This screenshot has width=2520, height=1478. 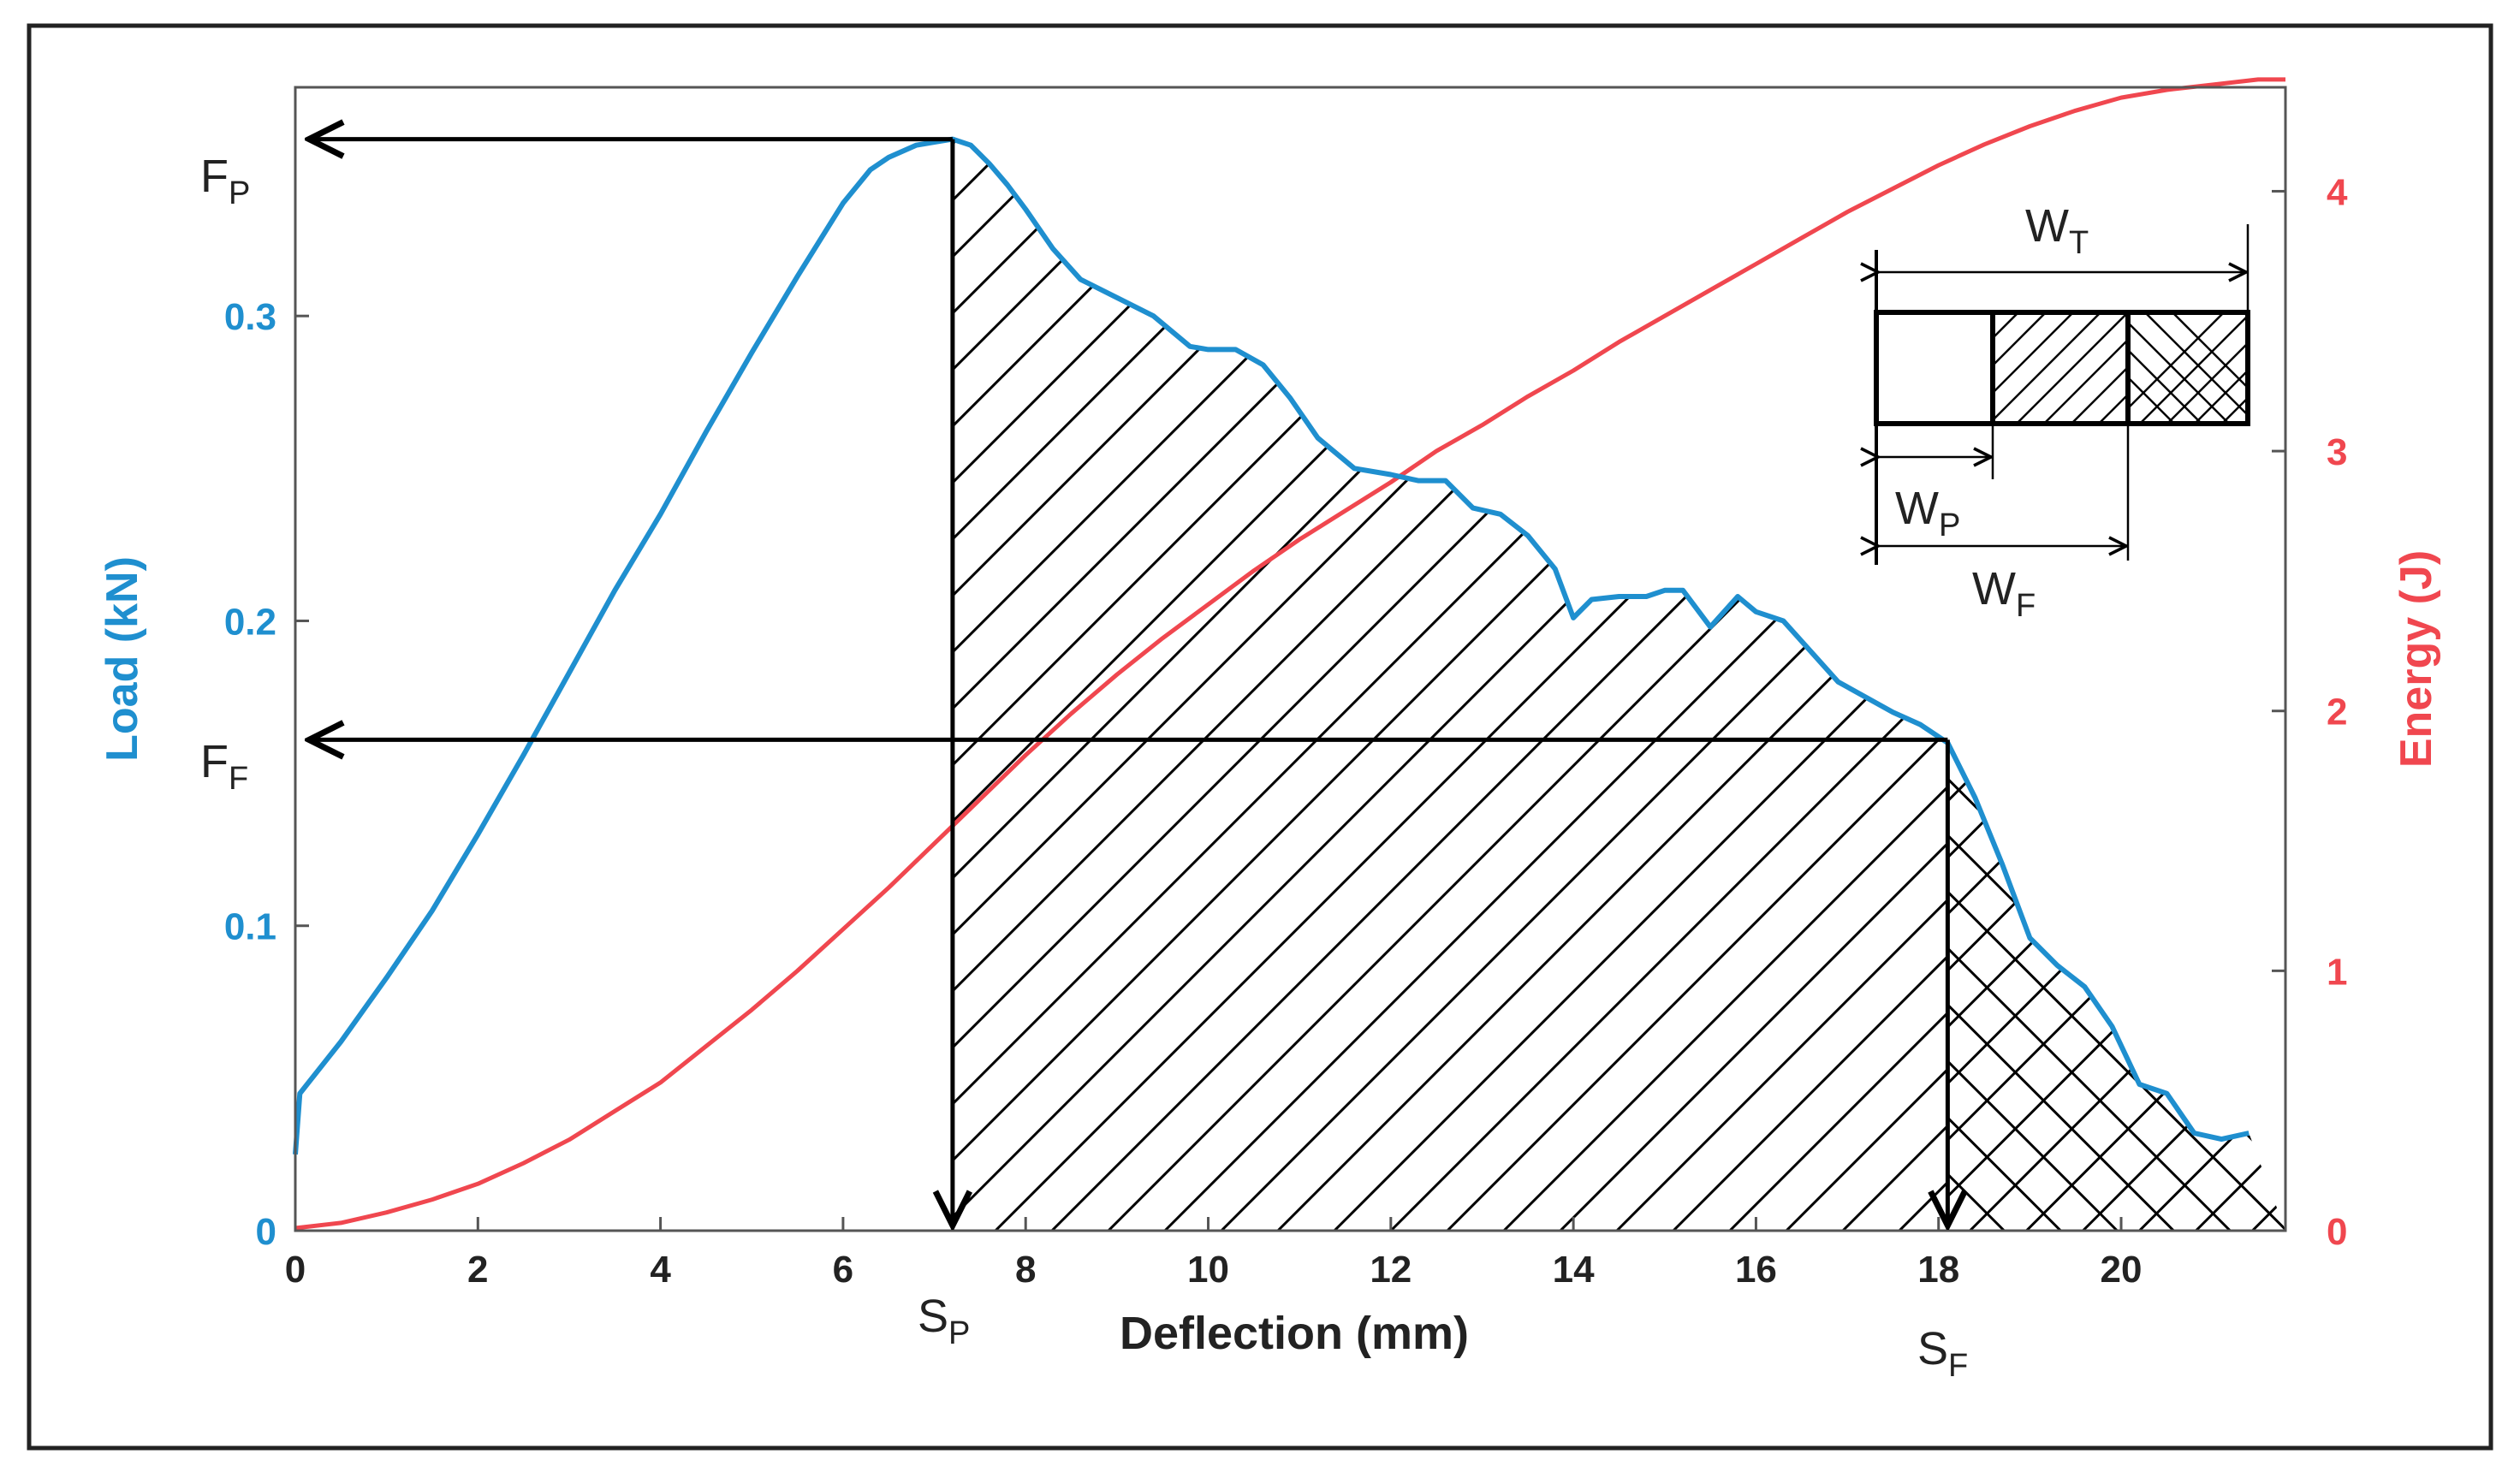 What do you see at coordinates (1391, 1270) in the screenshot?
I see `x-tick-label-6: 12` at bounding box center [1391, 1270].